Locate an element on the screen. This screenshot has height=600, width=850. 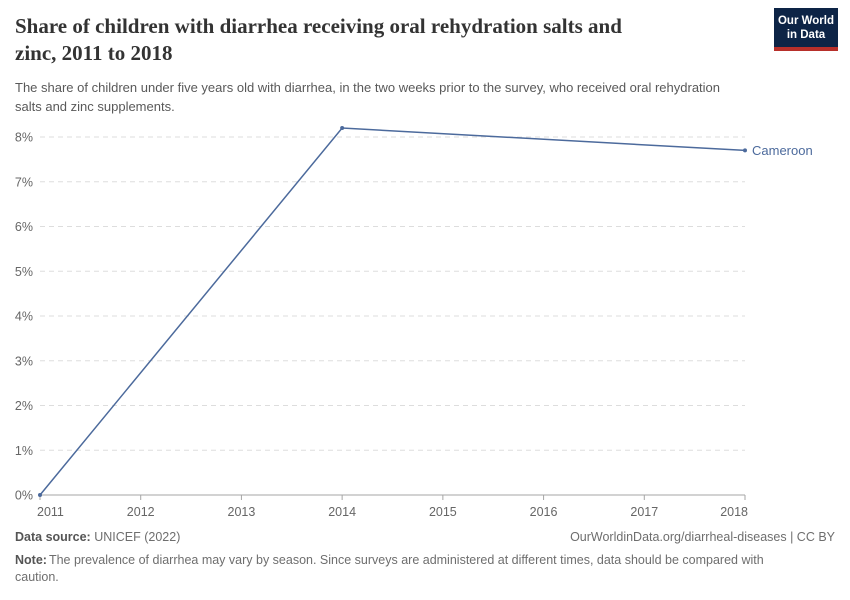
y-tick-label: 4% is located at coordinates (24, 317).